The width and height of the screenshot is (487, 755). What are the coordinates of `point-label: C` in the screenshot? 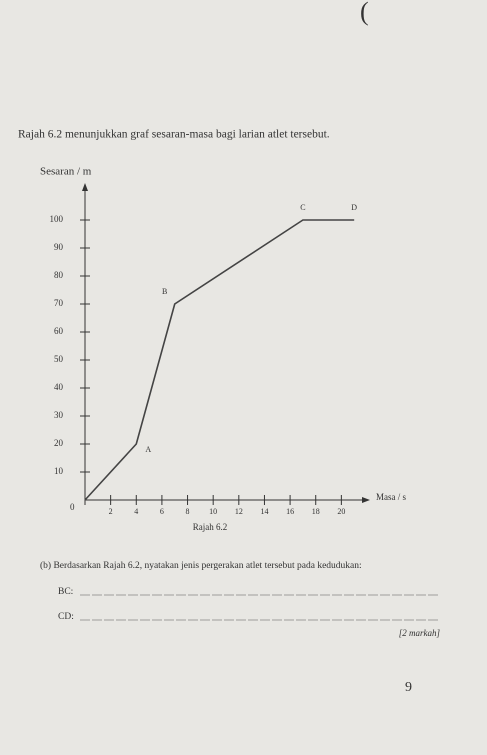 It's located at (302, 207).